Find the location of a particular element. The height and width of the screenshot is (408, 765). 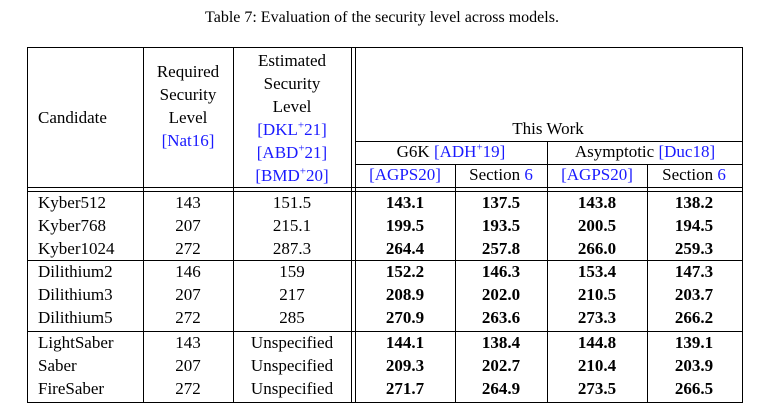

cell-candidate: Dilithium3 is located at coordinates (75, 294).